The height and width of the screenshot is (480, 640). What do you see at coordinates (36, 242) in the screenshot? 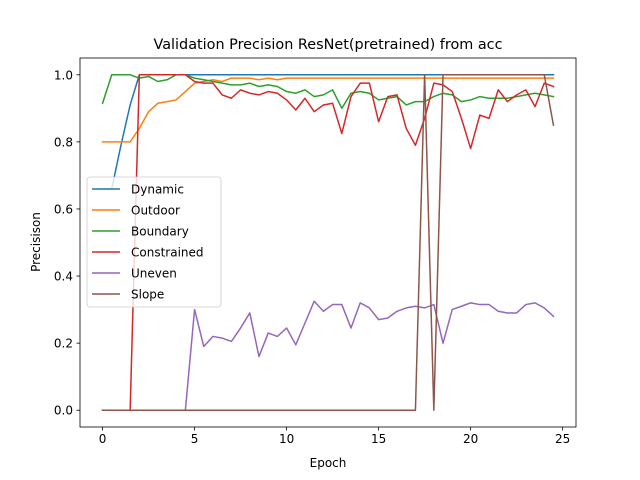
I see `y-axis-label: Precisison` at bounding box center [36, 242].